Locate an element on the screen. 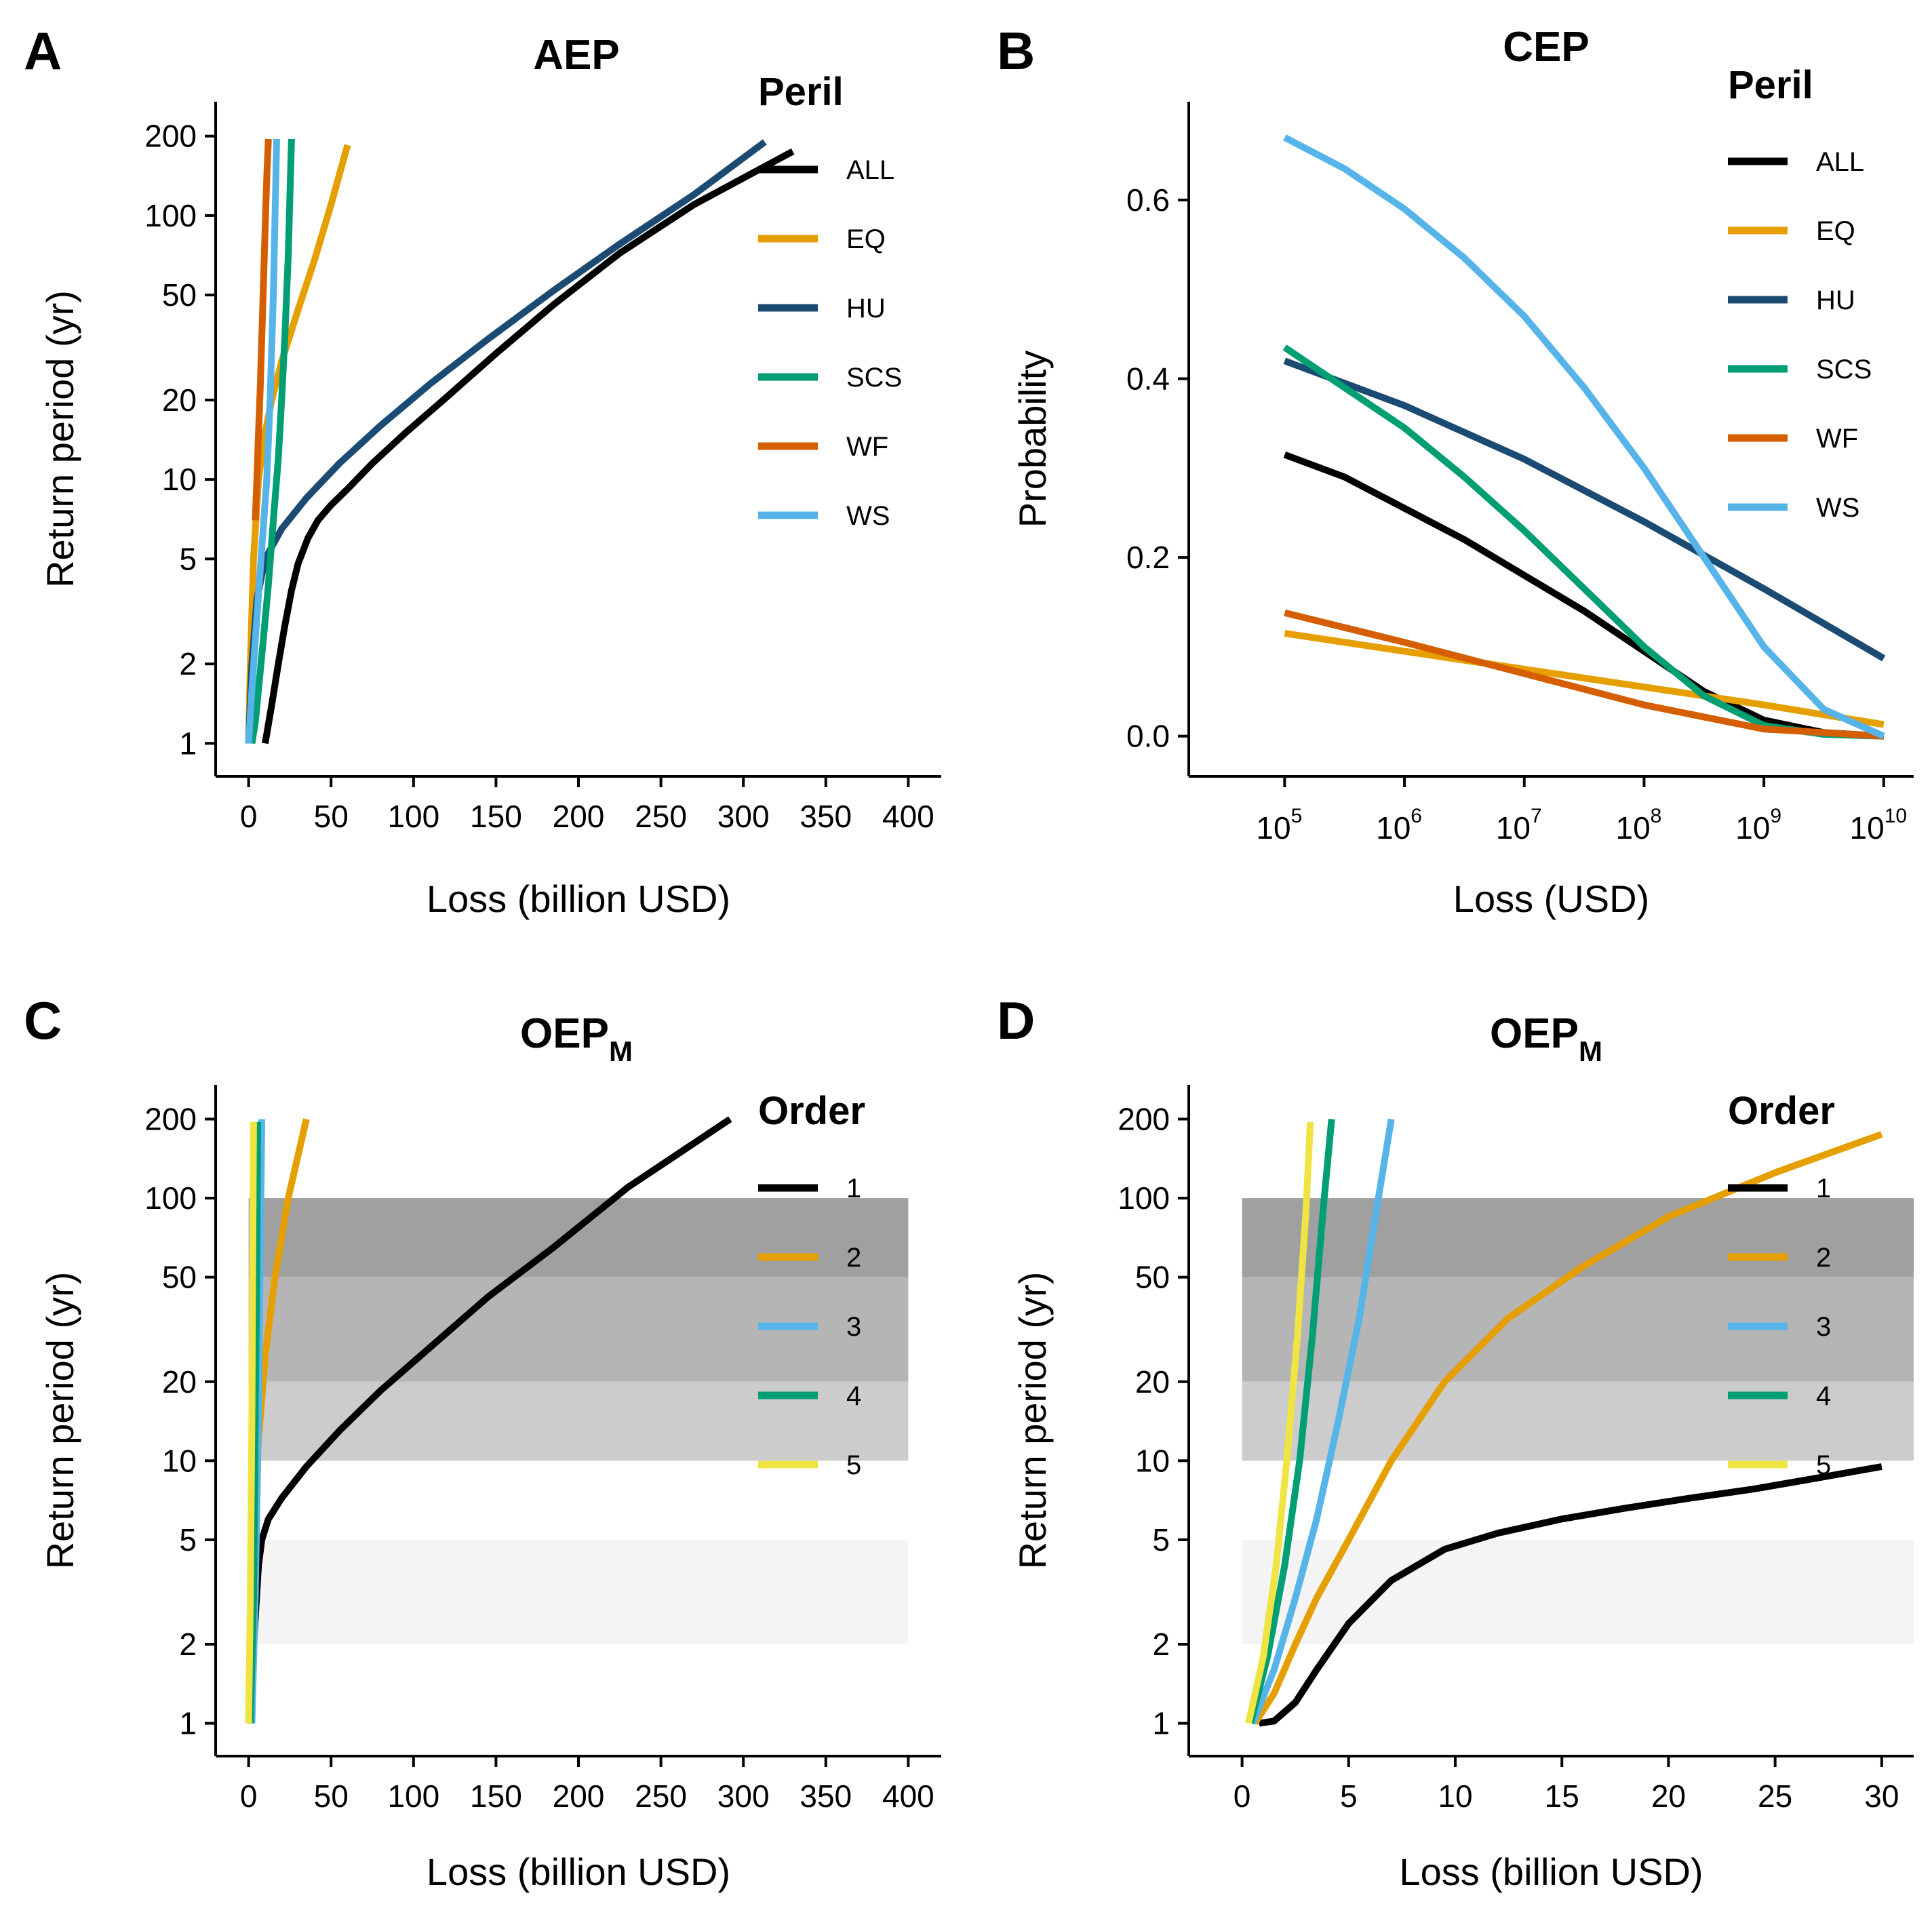  legend-label-wf: WF is located at coordinates (1837, 439).